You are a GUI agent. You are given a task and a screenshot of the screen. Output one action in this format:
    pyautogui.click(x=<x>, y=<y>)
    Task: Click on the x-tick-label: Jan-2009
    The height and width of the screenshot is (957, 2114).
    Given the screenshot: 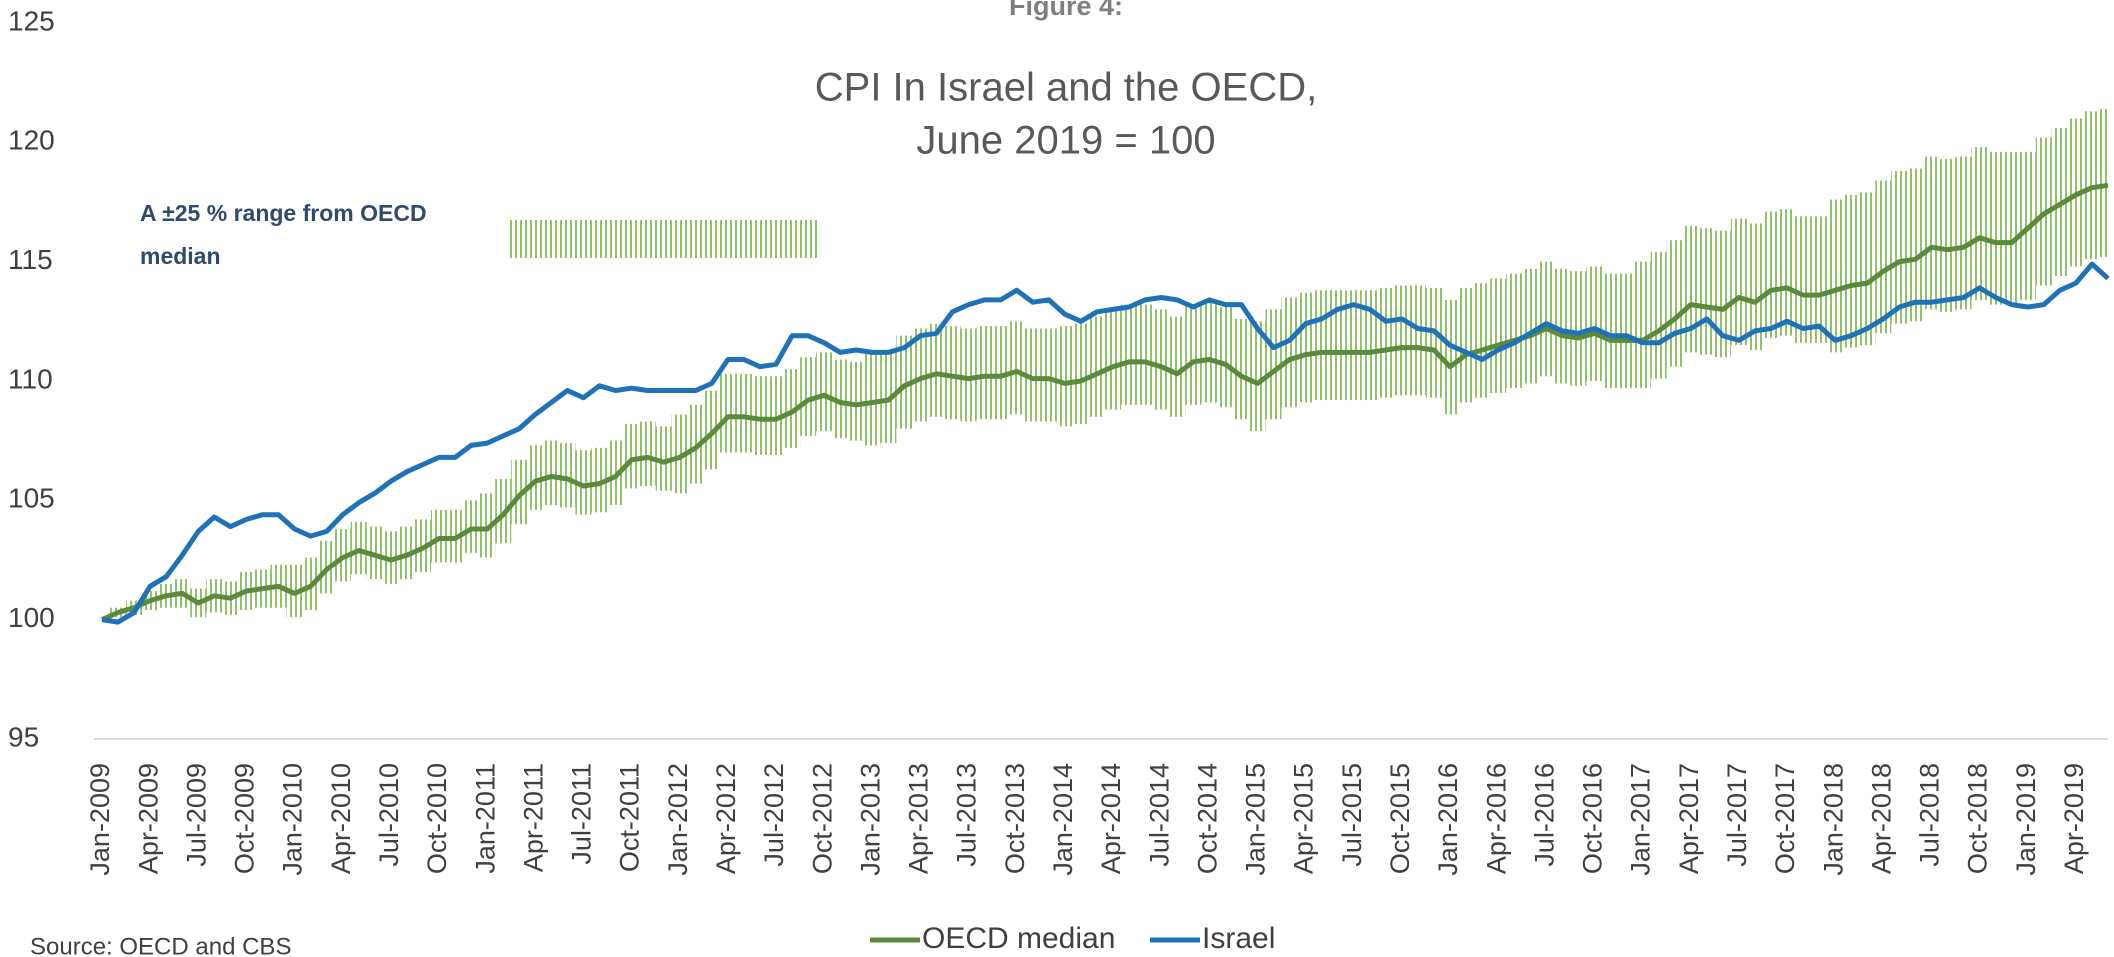 What is the action you would take?
    pyautogui.click(x=100, y=819)
    